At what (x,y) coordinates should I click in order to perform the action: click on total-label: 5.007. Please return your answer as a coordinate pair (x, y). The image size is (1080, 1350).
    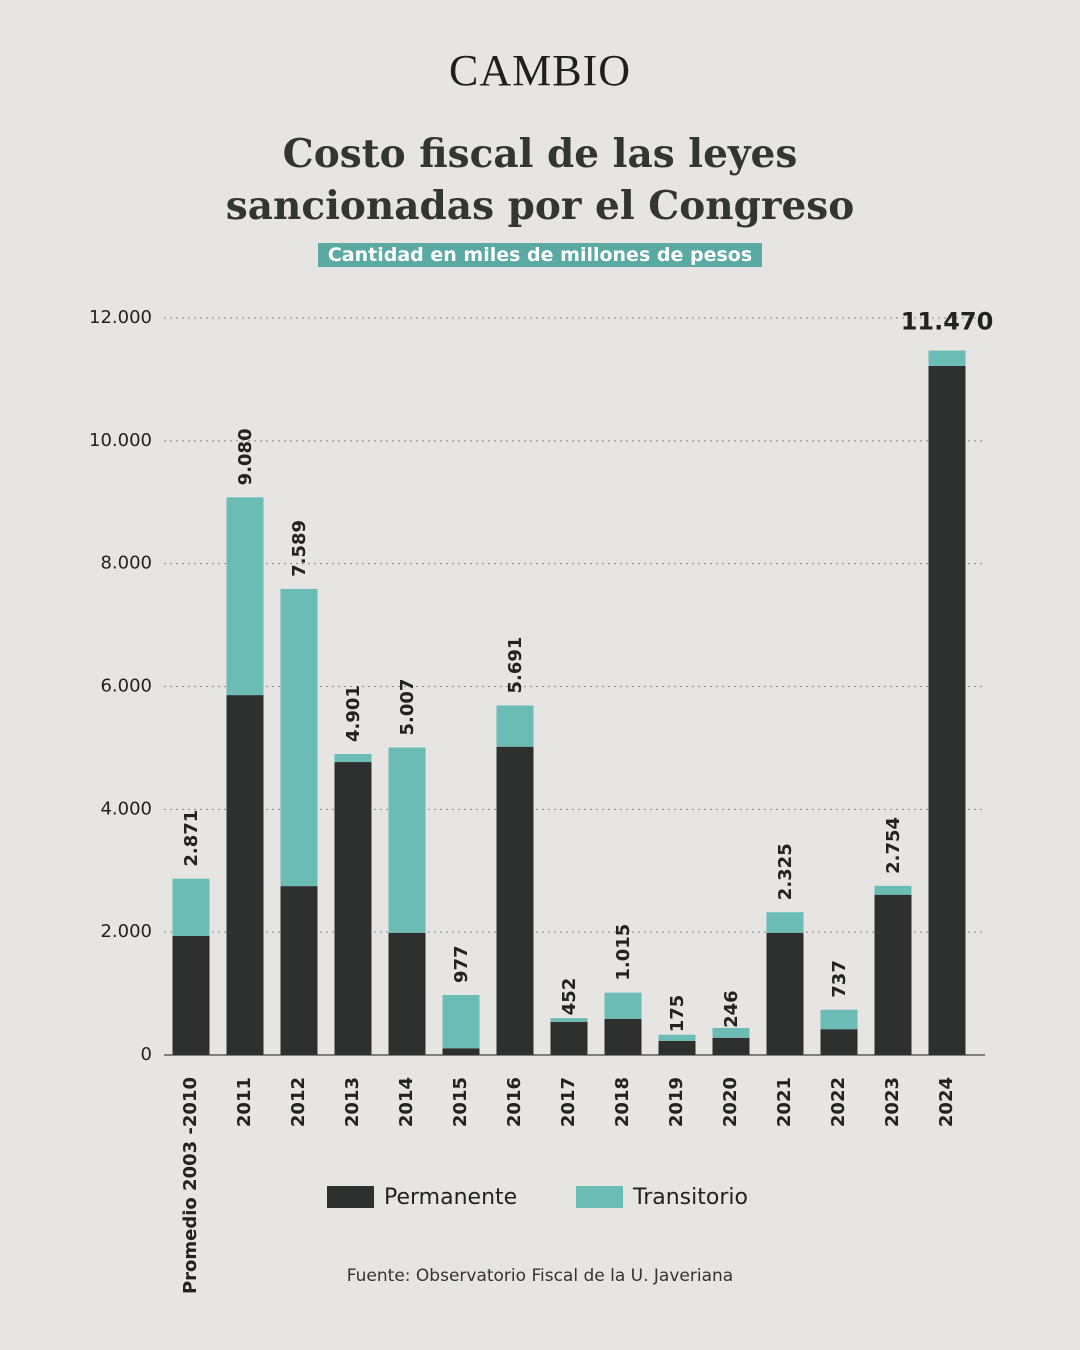
    Looking at the image, I should click on (407, 707).